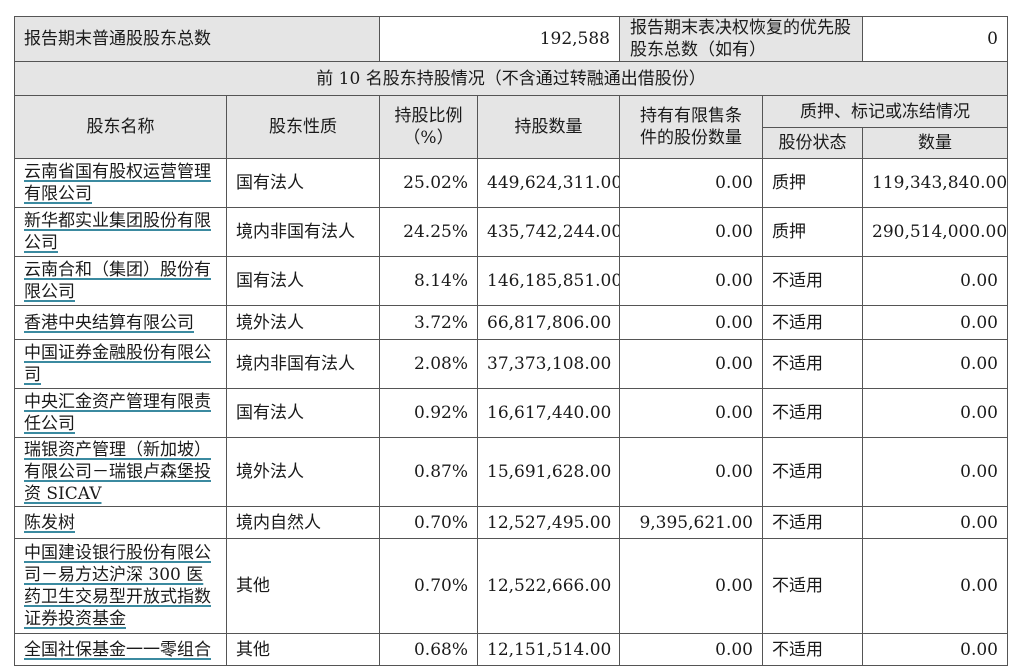  I want to click on shareholder-name: 云南合和（集团）股份有限公司, so click(117, 281).